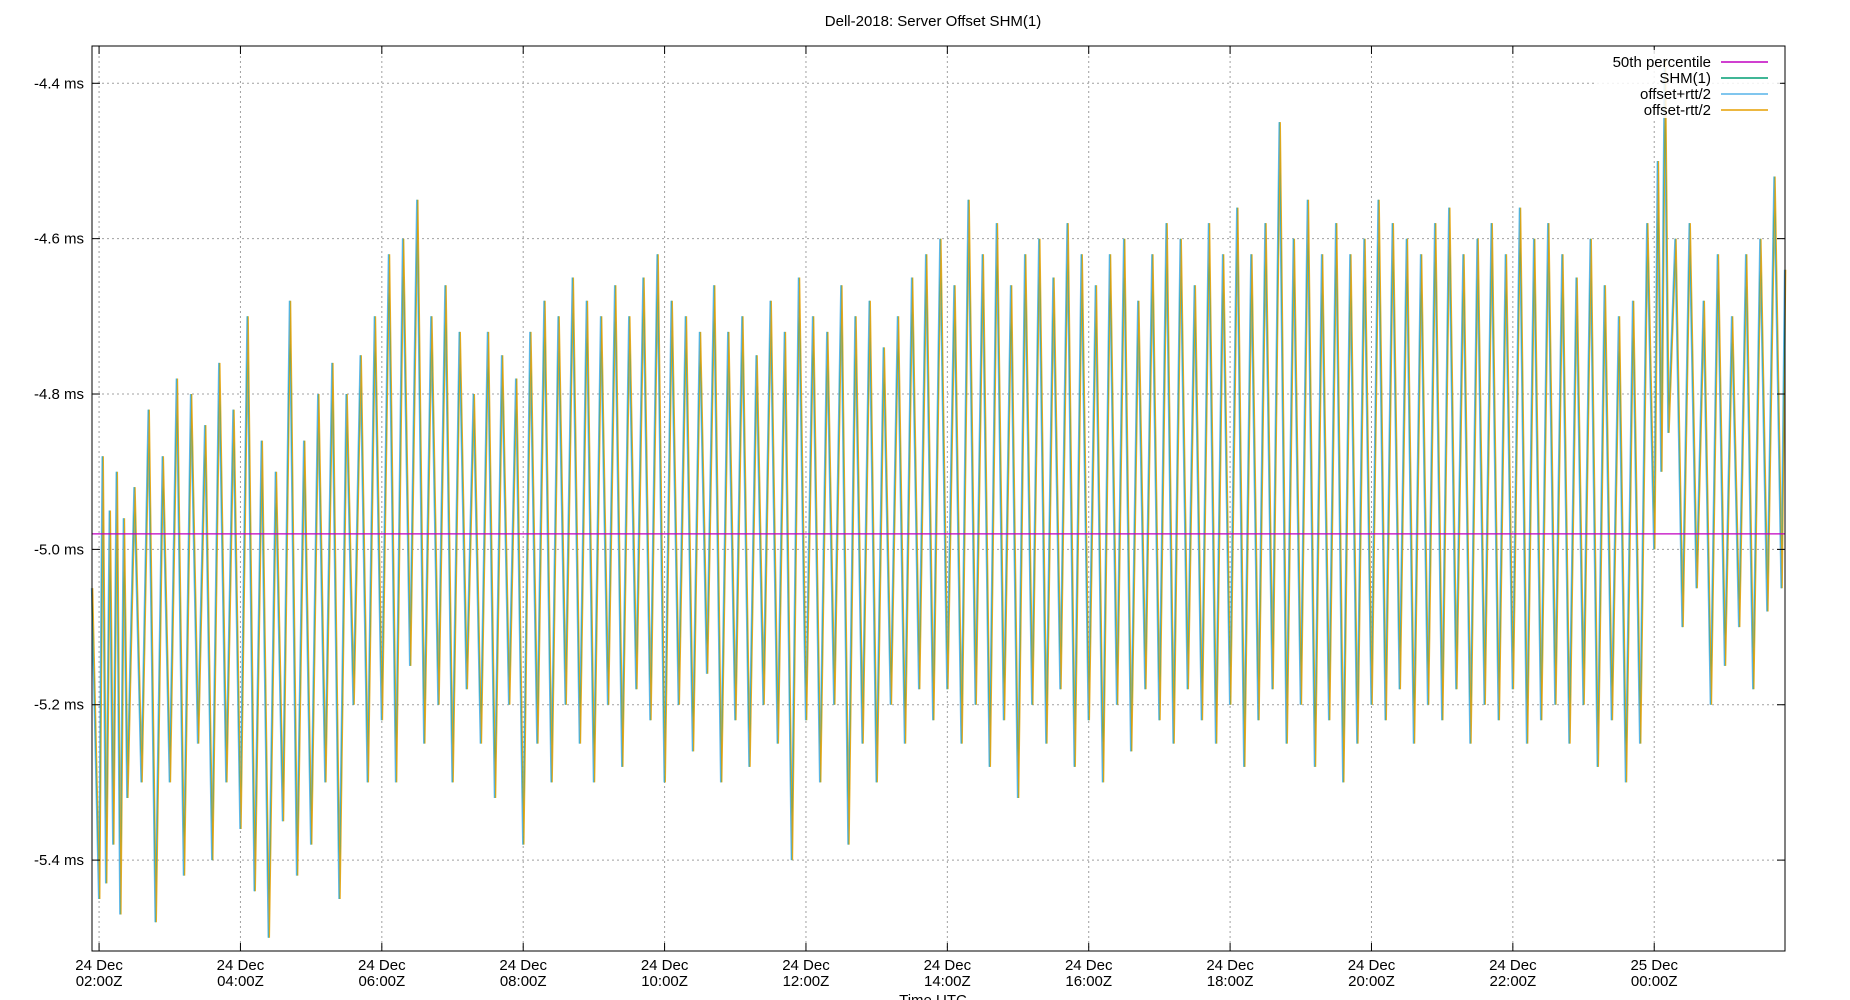 The width and height of the screenshot is (1850, 1000). I want to click on x-tick-label: 10:00Z, so click(664, 981).